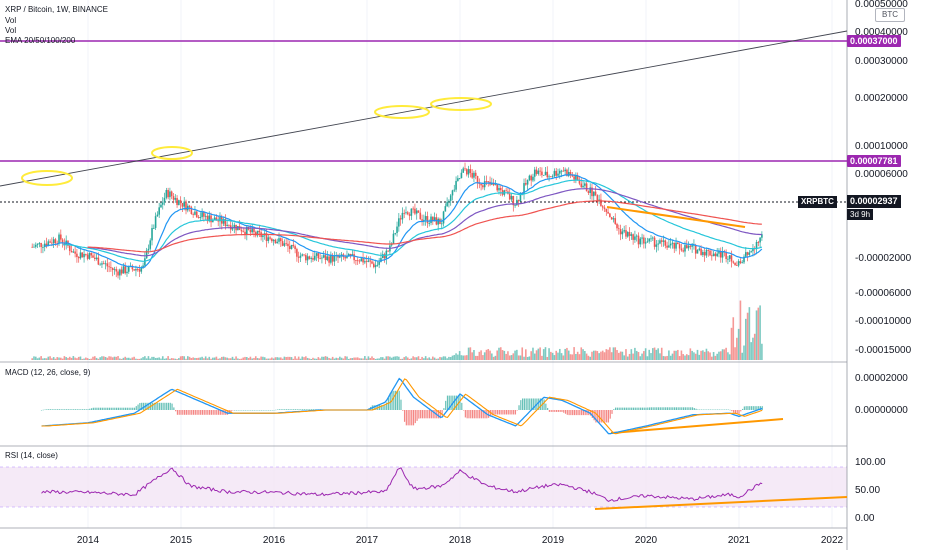 This screenshot has width=932, height=550. I want to click on price-axis-label: 0.00020000, so click(881, 98).